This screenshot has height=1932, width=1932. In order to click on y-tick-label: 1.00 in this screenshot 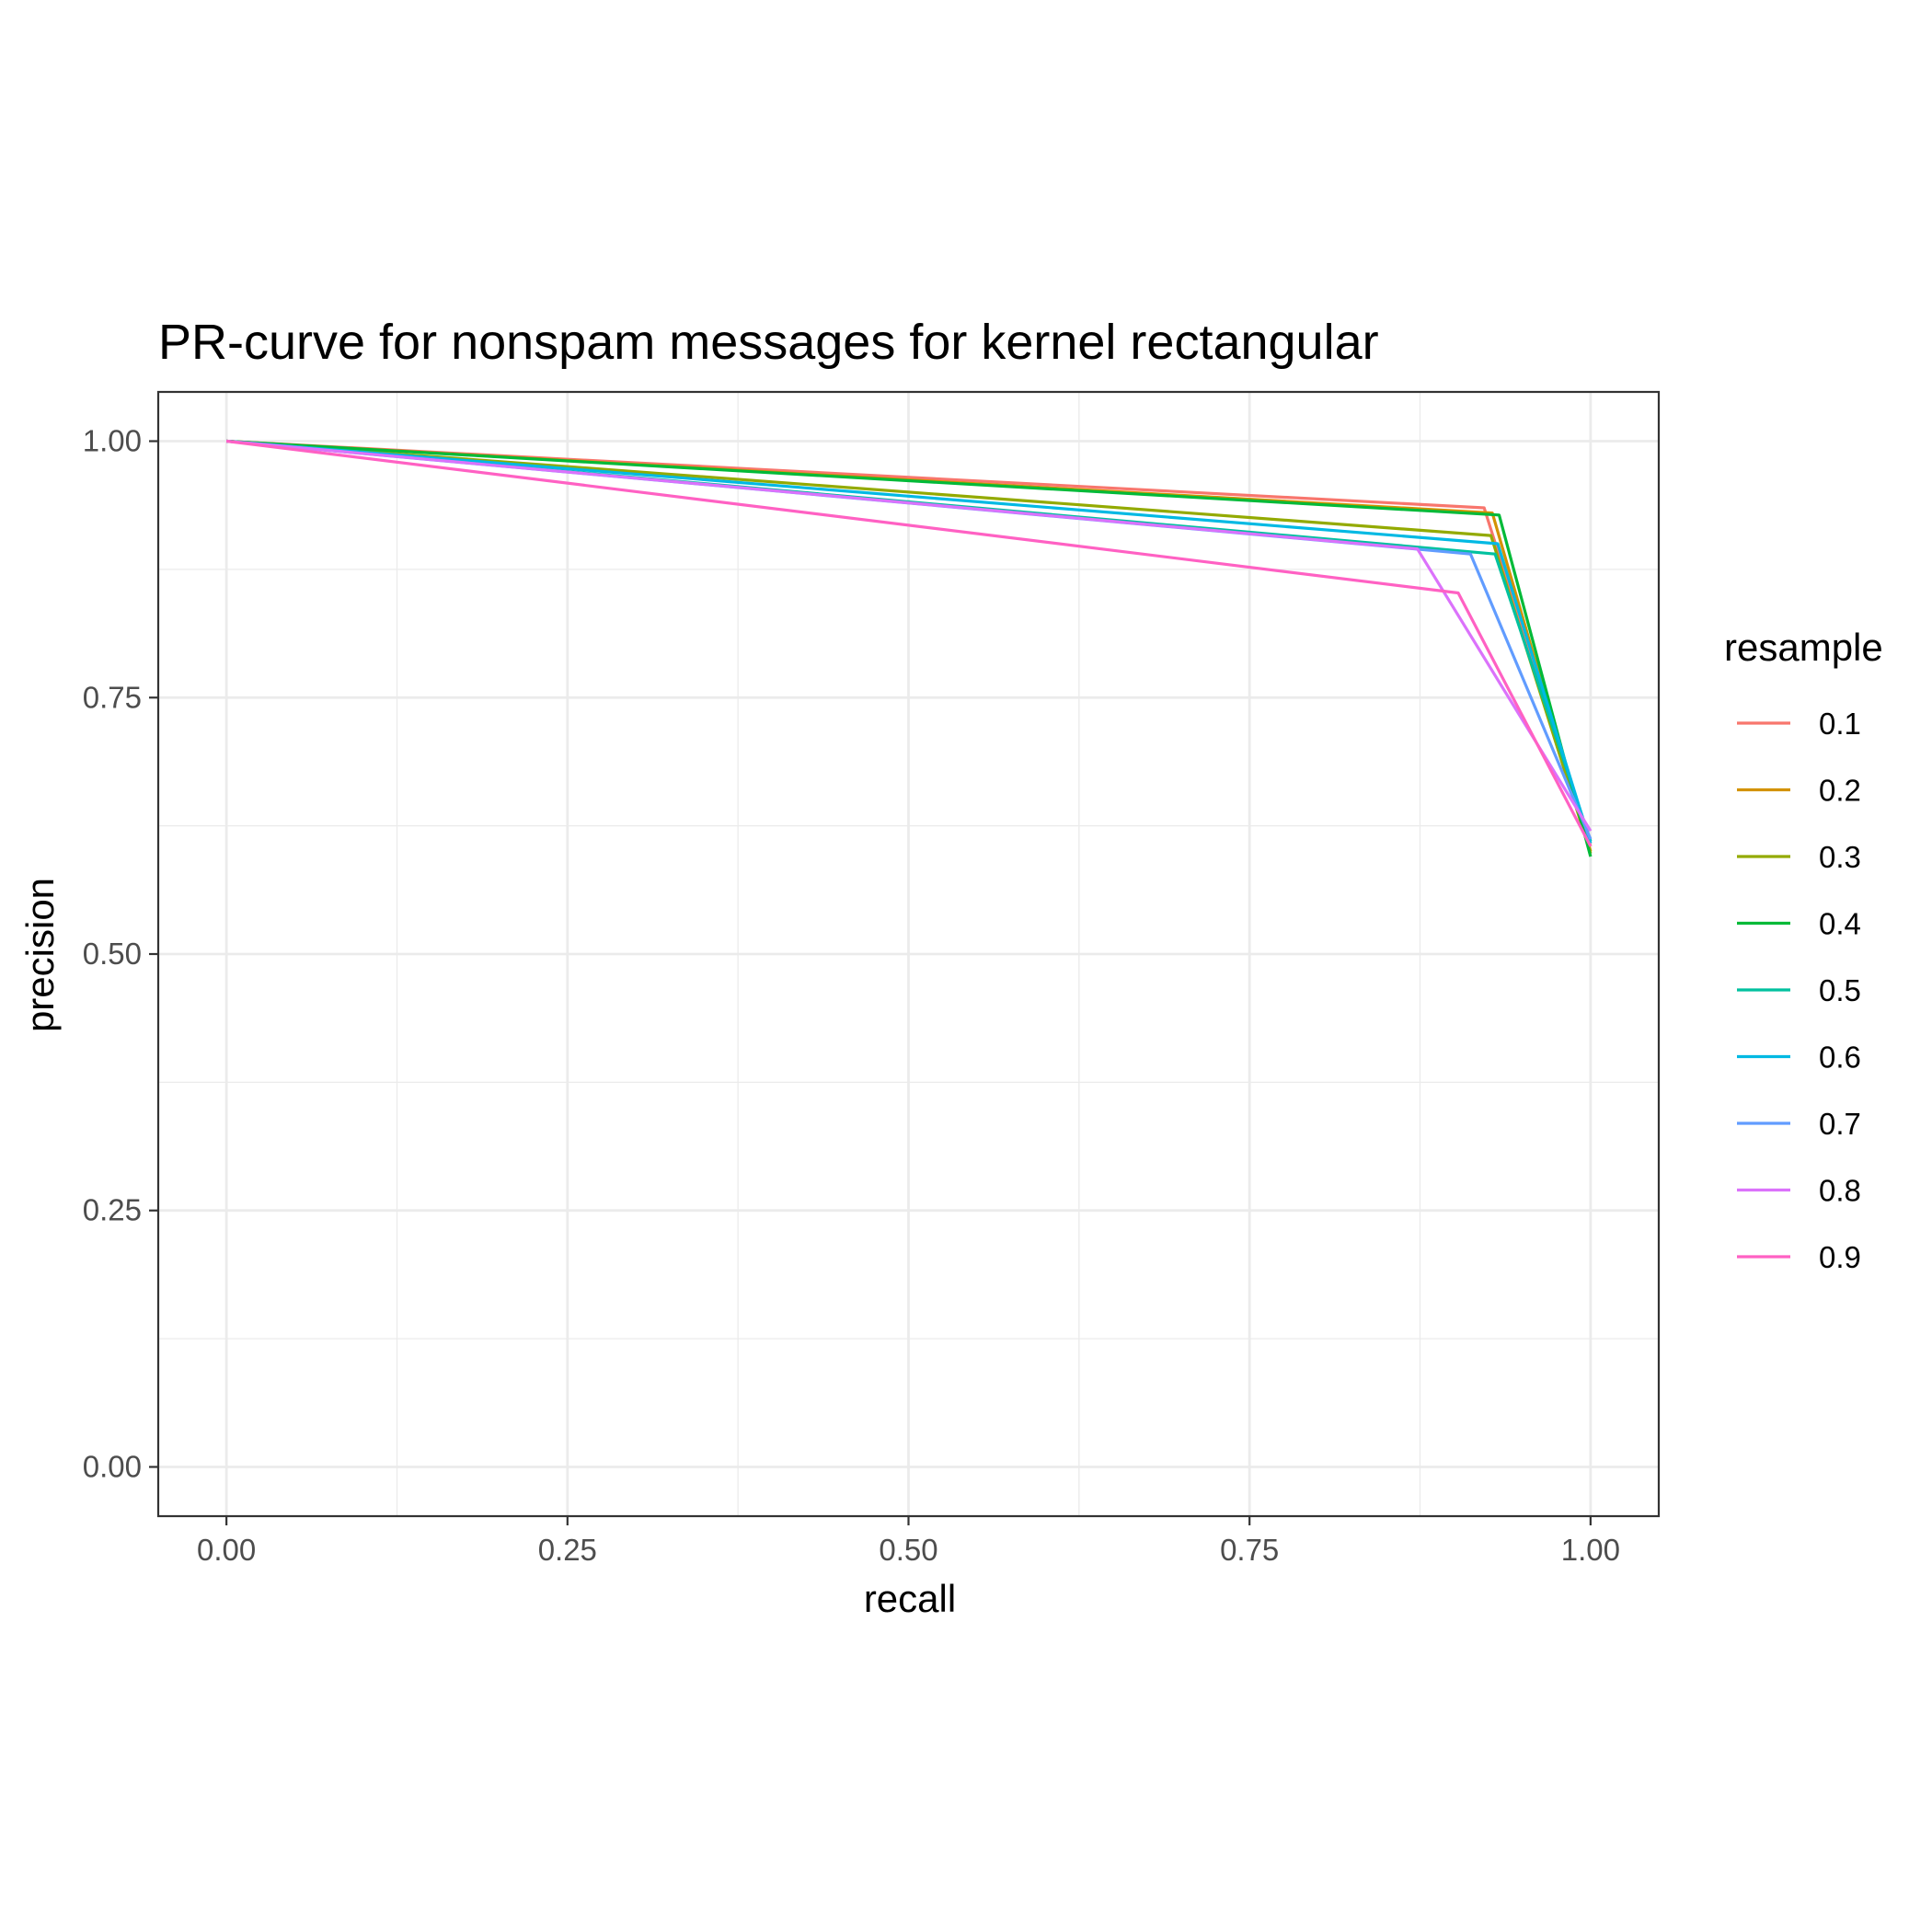, I will do `click(112, 441)`.